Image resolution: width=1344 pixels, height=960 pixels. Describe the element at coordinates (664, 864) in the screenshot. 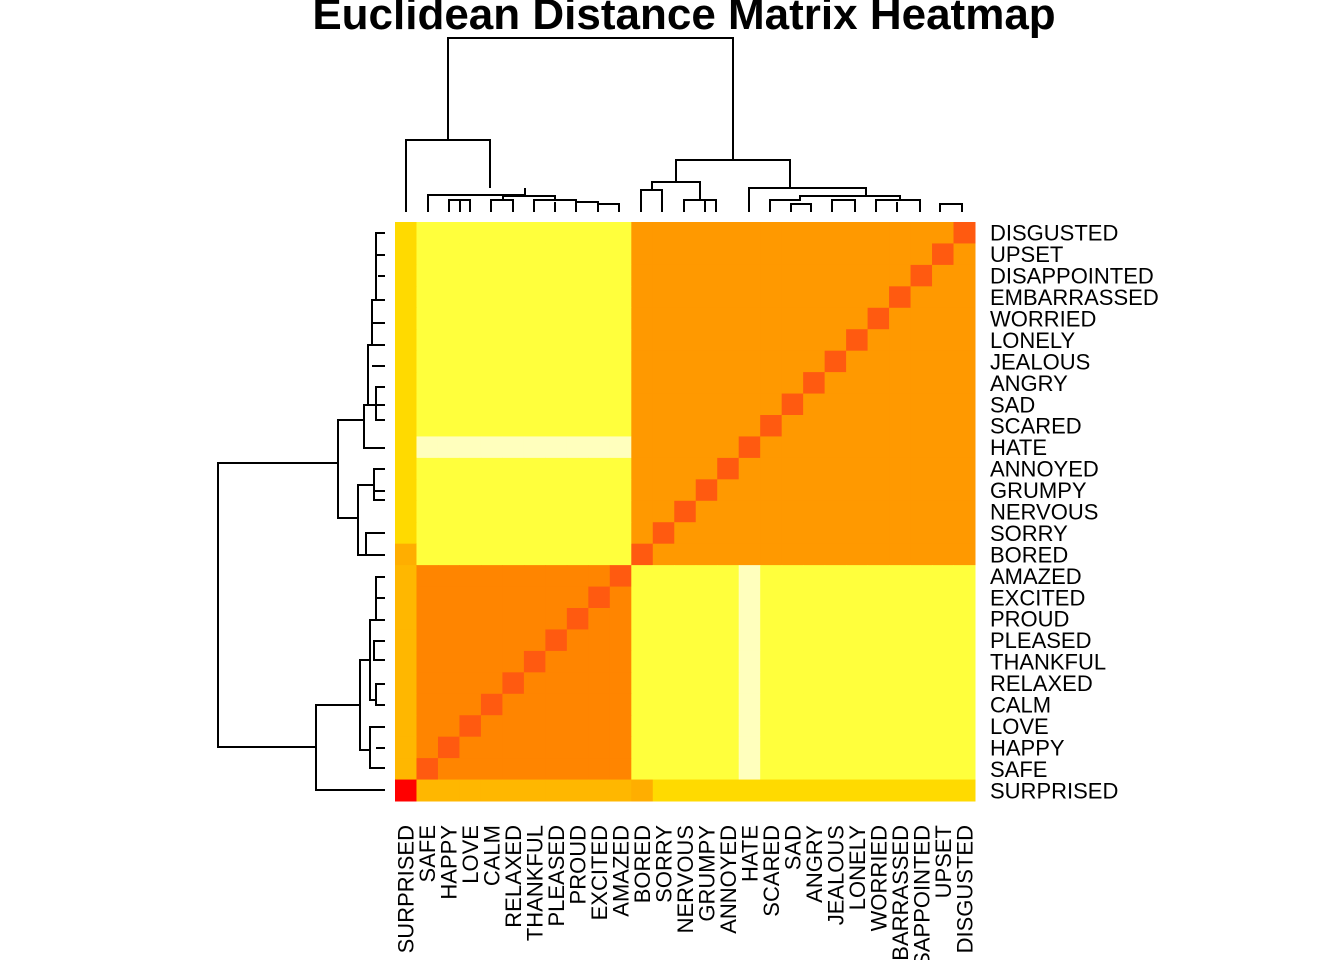

I see `column-label: SORRY` at that location.